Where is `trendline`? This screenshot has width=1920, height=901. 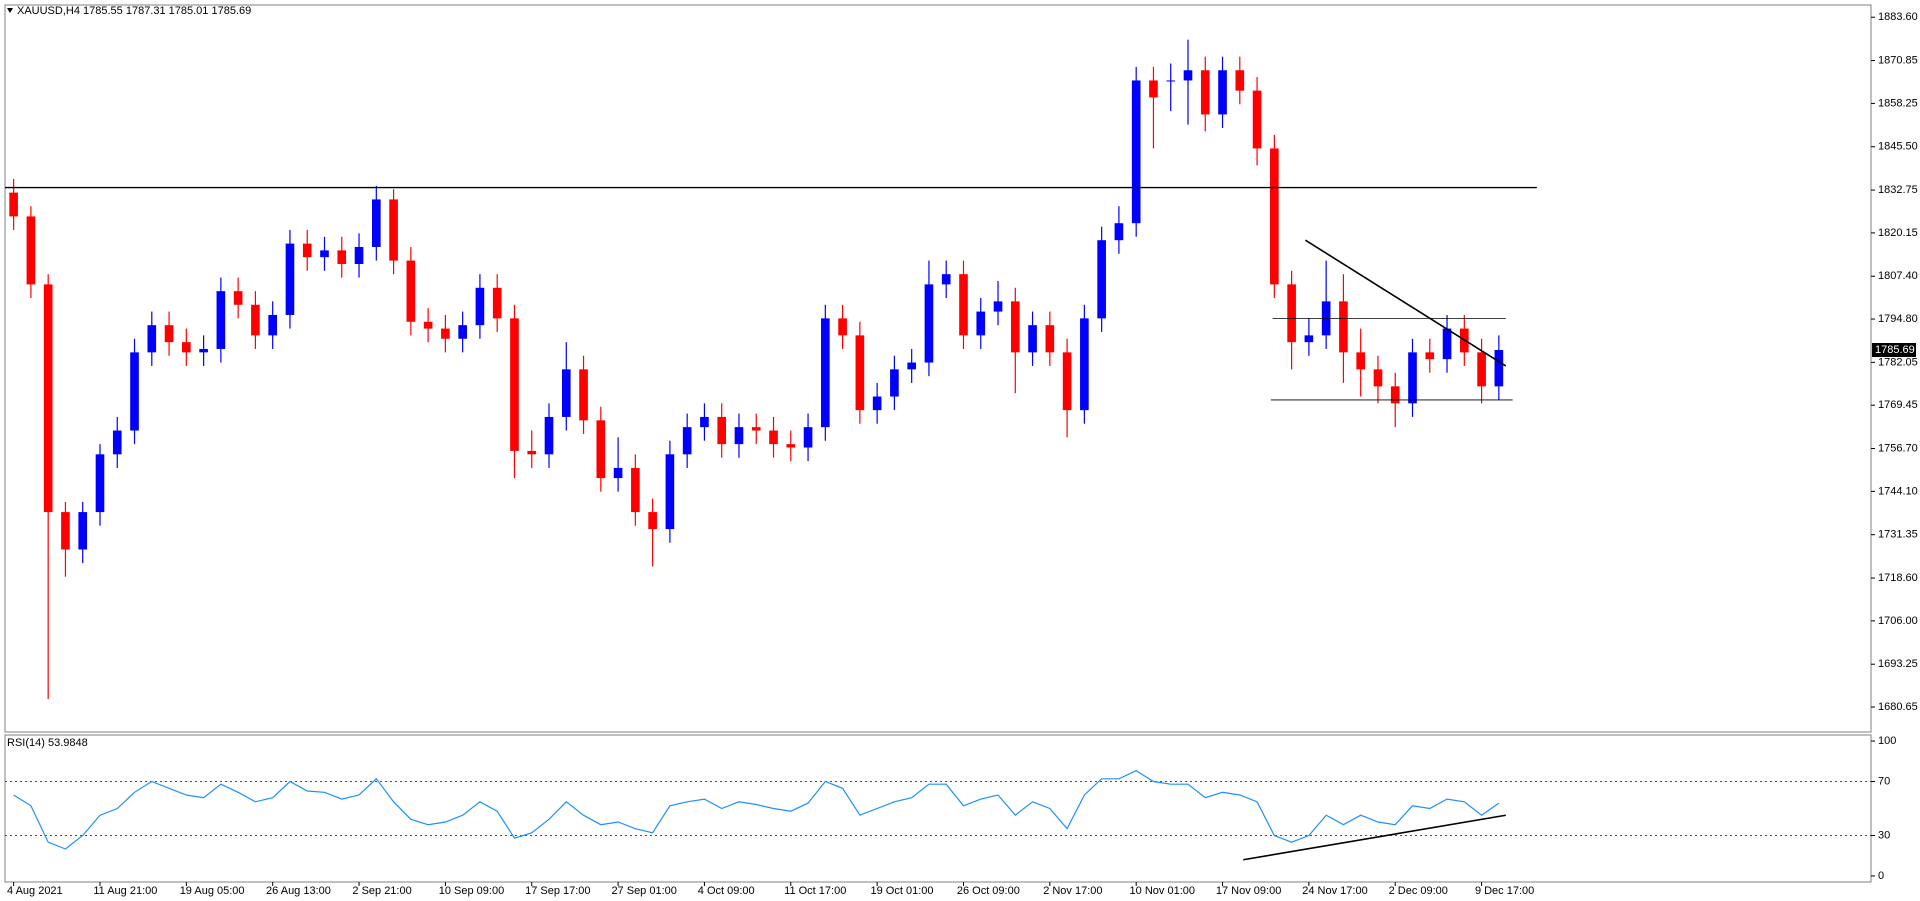
trendline is located at coordinates (1406, 303).